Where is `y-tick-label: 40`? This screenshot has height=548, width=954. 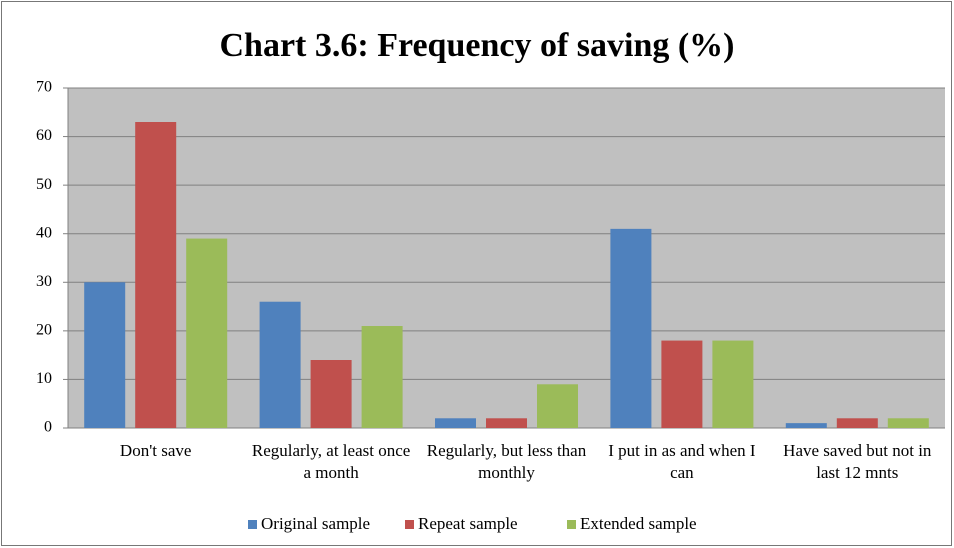 y-tick-label: 40 is located at coordinates (44, 232).